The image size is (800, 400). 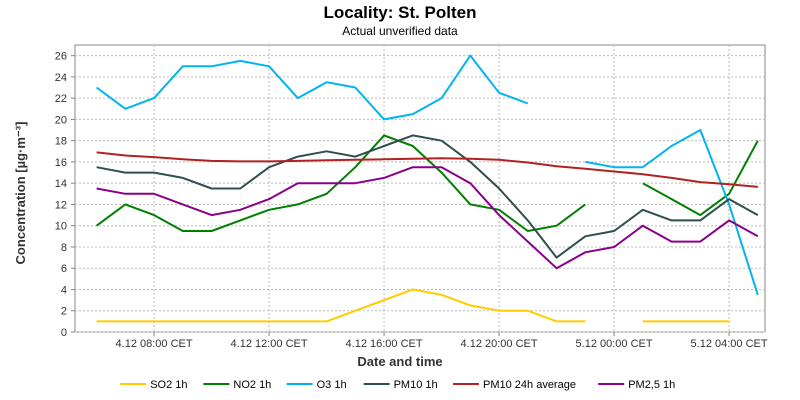 What do you see at coordinates (651, 385) in the screenshot?
I see `legend-label-pm2-5-1h: PM2,5 1h` at bounding box center [651, 385].